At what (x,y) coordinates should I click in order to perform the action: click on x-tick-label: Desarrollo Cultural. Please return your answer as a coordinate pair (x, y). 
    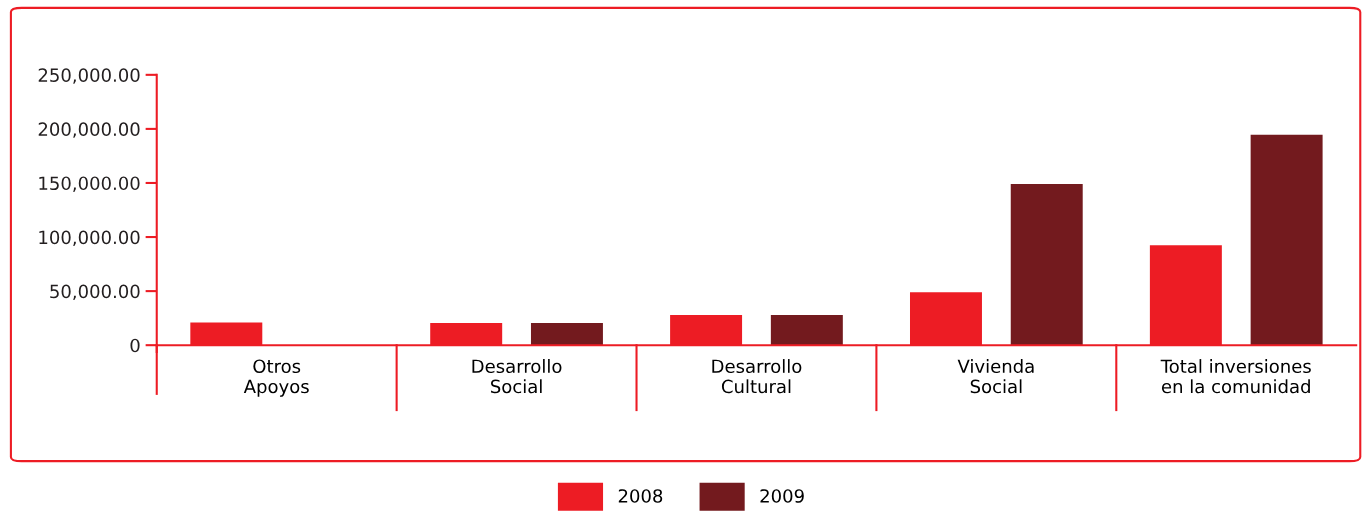
    Looking at the image, I should click on (757, 376).